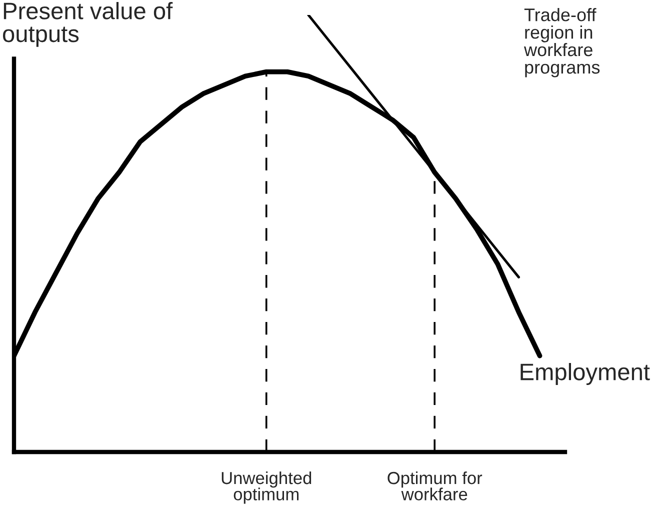 The width and height of the screenshot is (660, 521). Describe the element at coordinates (87, 24) in the screenshot. I see `y-axis-title: Present value of outputs` at that location.